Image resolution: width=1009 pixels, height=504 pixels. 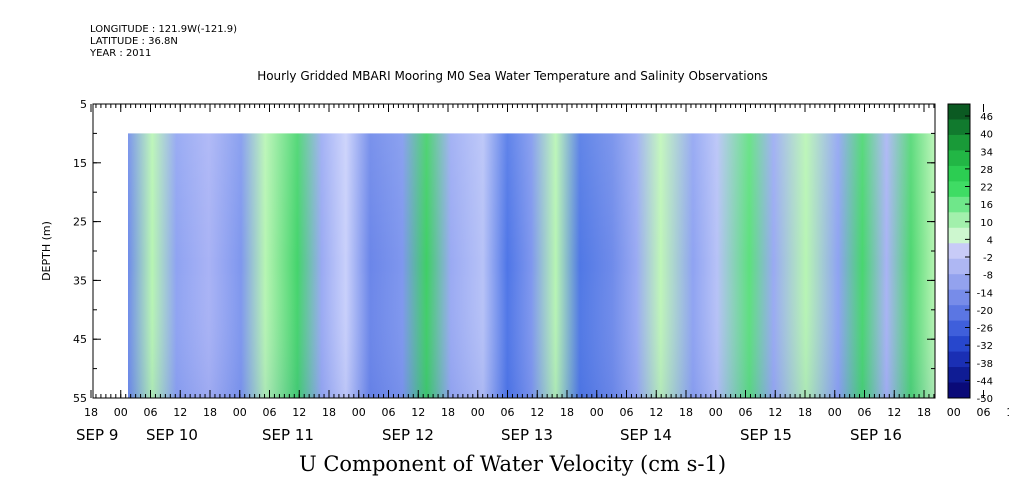 What do you see at coordinates (986, 135) in the screenshot?
I see `colorbar-label: 40` at bounding box center [986, 135].